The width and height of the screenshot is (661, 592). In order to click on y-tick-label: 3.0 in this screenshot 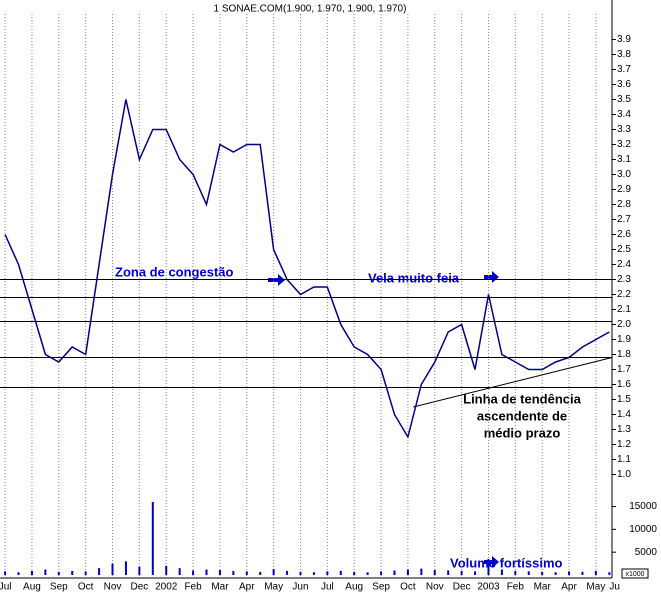, I will do `click(624, 174)`.